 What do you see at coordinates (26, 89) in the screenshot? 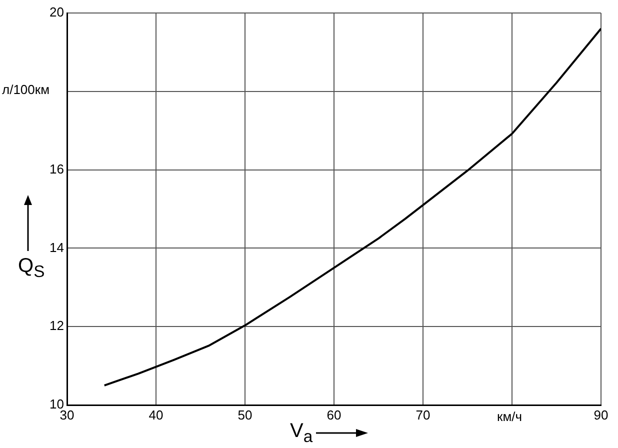
I see `text: л/100км` at bounding box center [26, 89].